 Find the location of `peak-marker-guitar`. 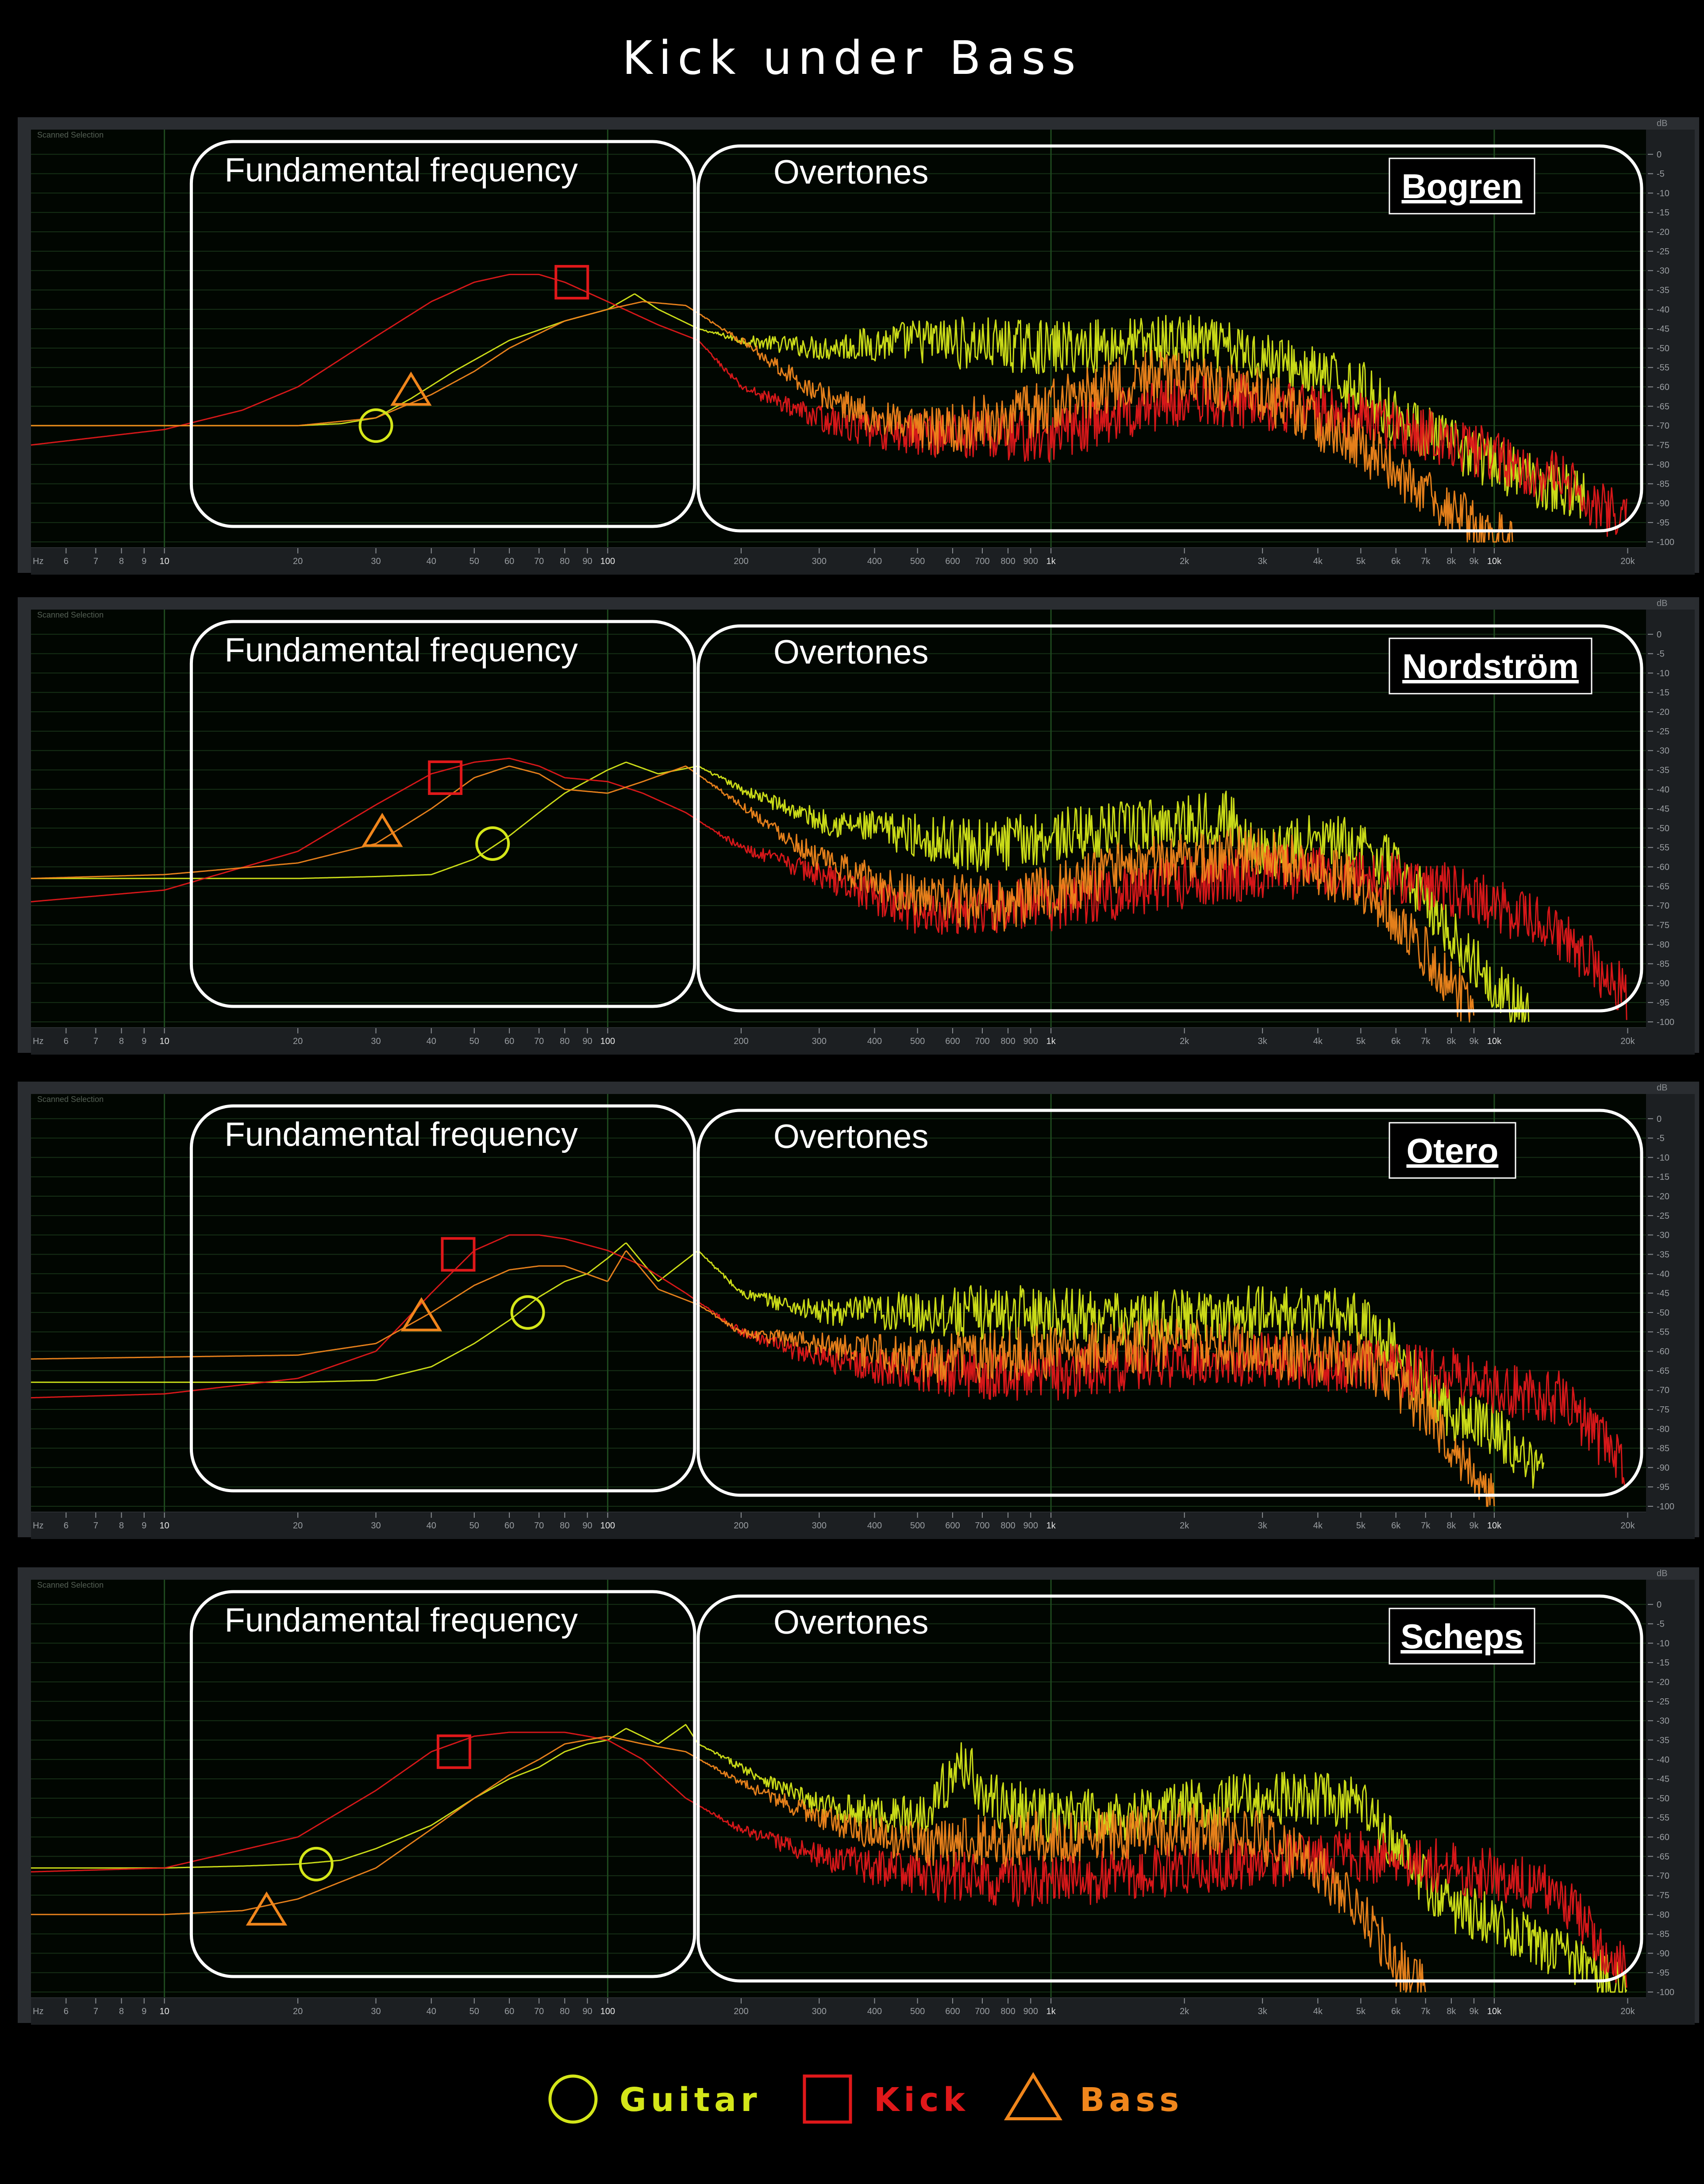

peak-marker-guitar is located at coordinates (492, 843).